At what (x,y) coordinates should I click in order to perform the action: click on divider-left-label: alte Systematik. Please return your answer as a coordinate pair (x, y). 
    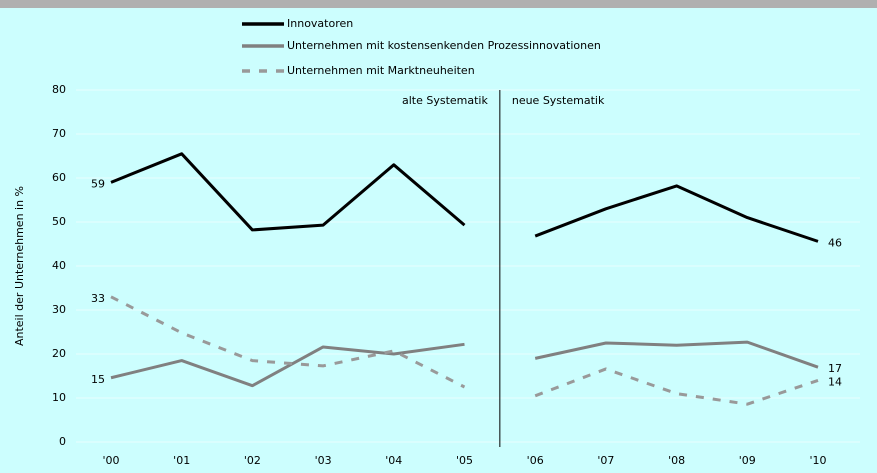
    Looking at the image, I should click on (445, 100).